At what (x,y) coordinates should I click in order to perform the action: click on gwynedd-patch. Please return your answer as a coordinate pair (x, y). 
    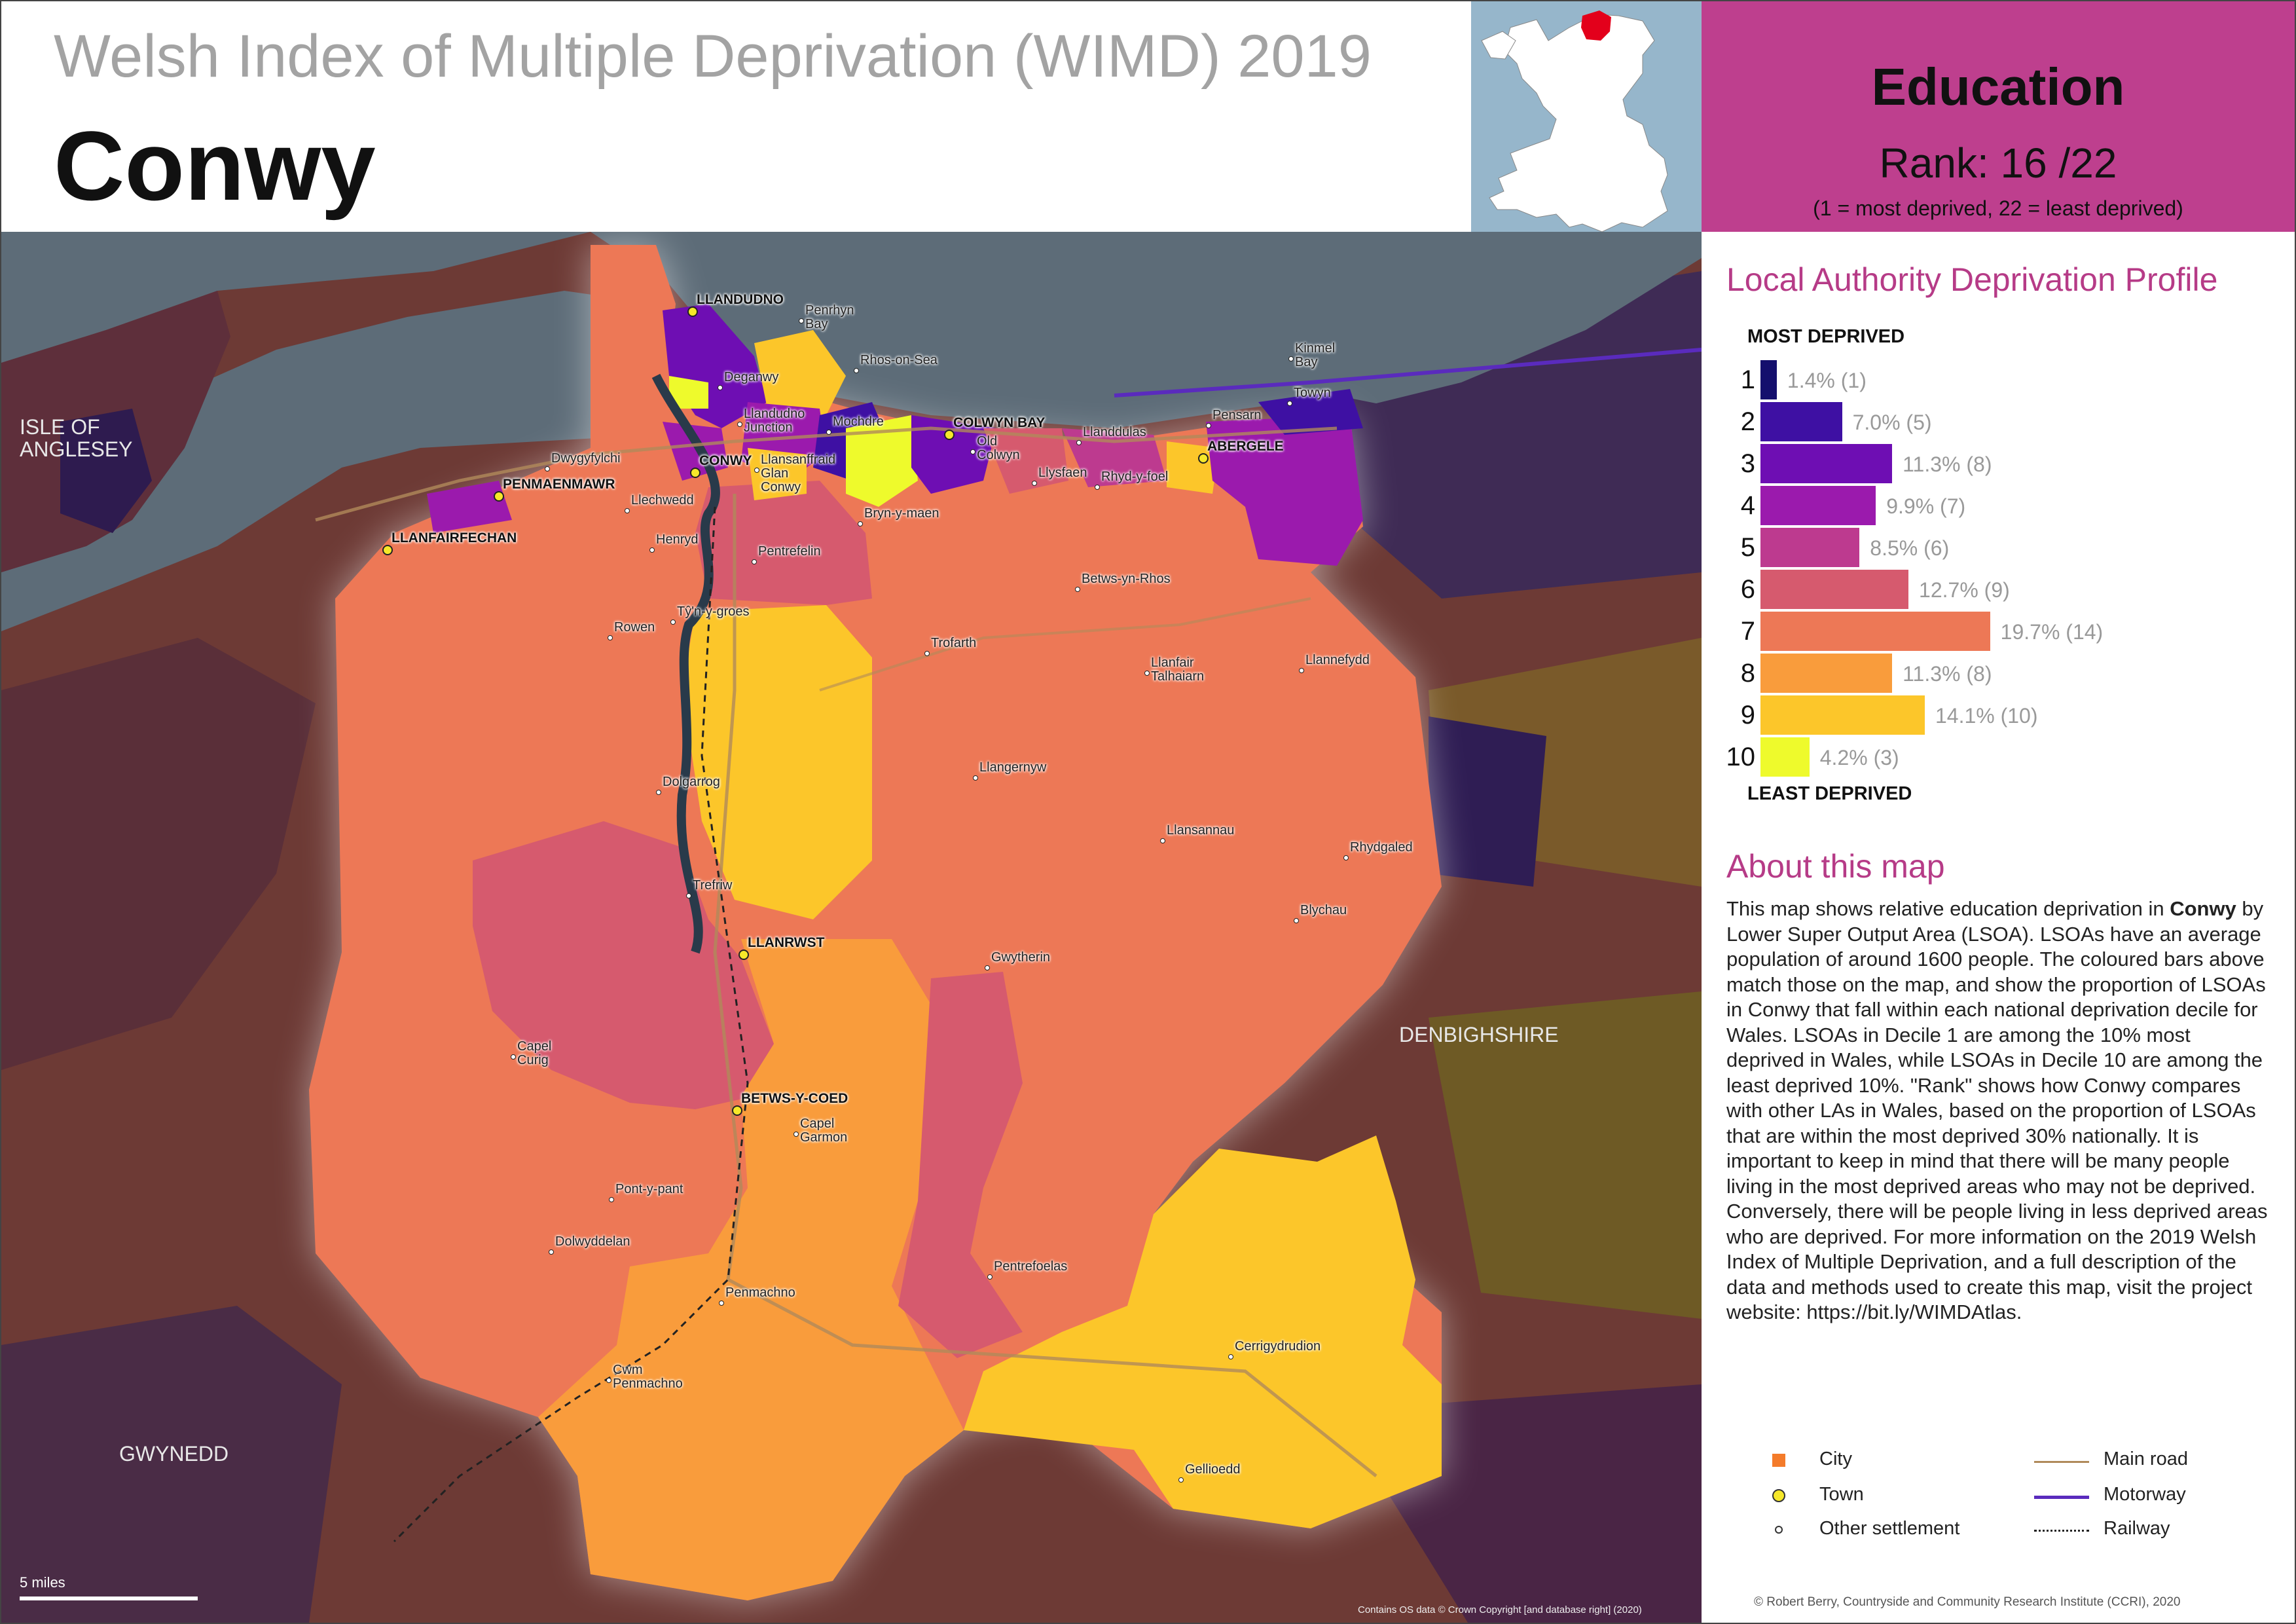
    Looking at the image, I should click on (158, 854).